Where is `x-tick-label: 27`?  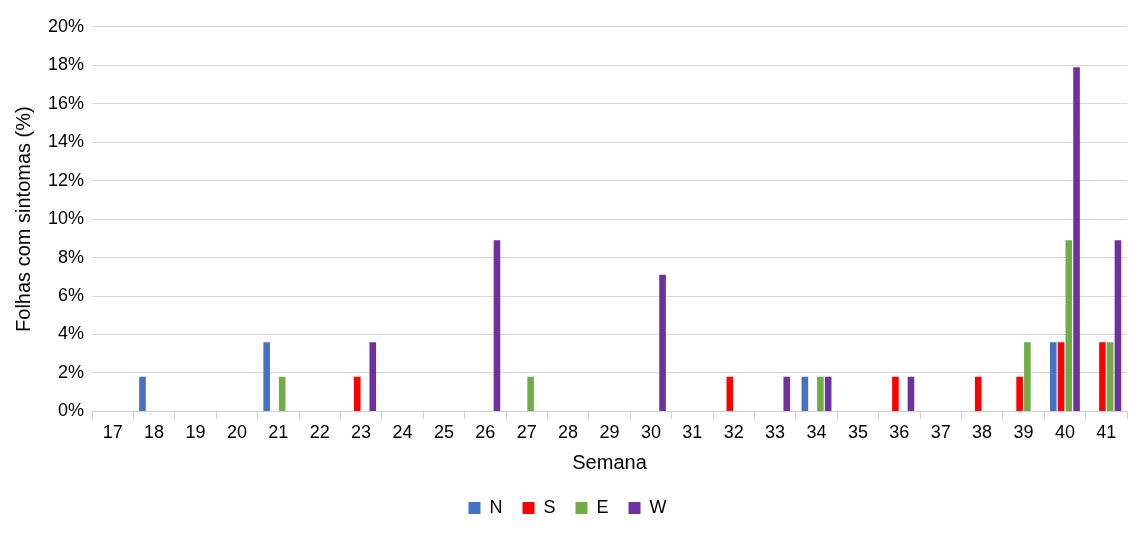
x-tick-label: 27 is located at coordinates (526, 432).